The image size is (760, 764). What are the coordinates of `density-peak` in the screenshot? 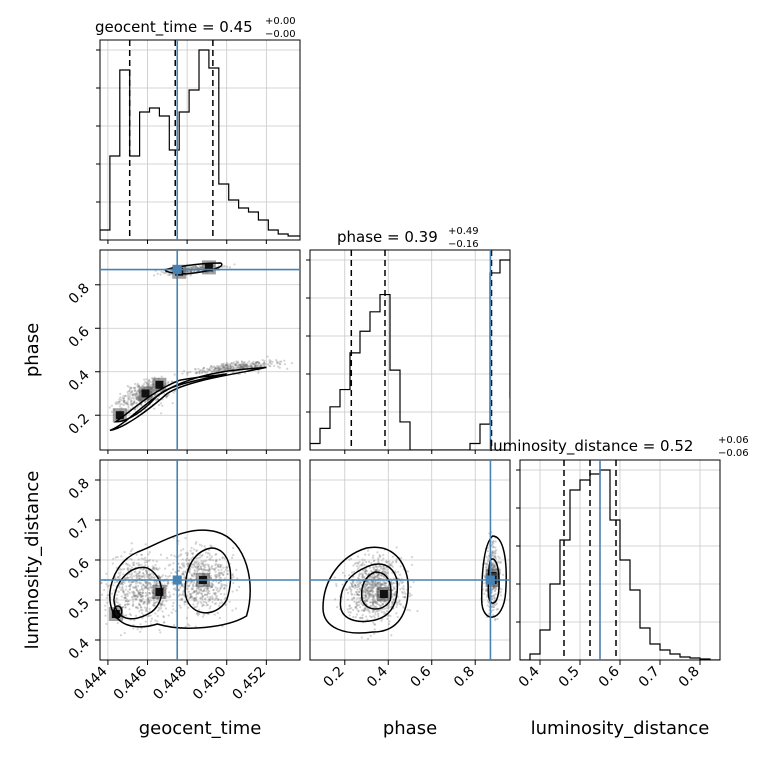 It's located at (159, 384).